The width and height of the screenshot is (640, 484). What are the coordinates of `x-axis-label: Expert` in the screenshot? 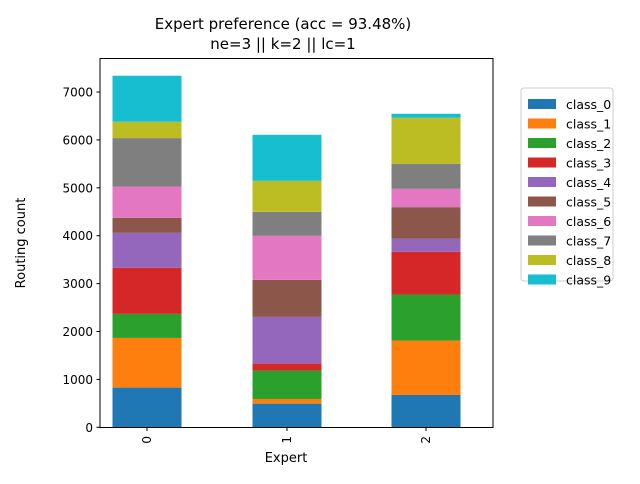 It's located at (286, 458).